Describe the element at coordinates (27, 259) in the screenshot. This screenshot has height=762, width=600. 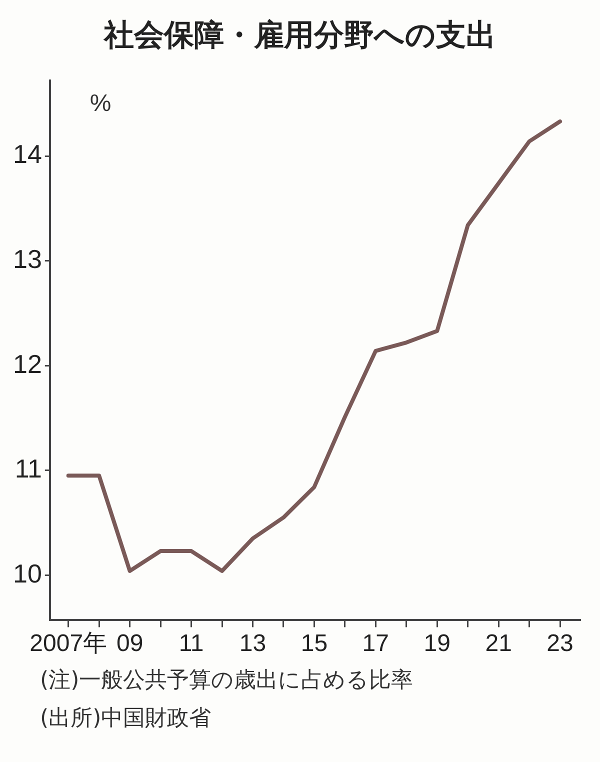
I see `y-tick-label: 13` at that location.